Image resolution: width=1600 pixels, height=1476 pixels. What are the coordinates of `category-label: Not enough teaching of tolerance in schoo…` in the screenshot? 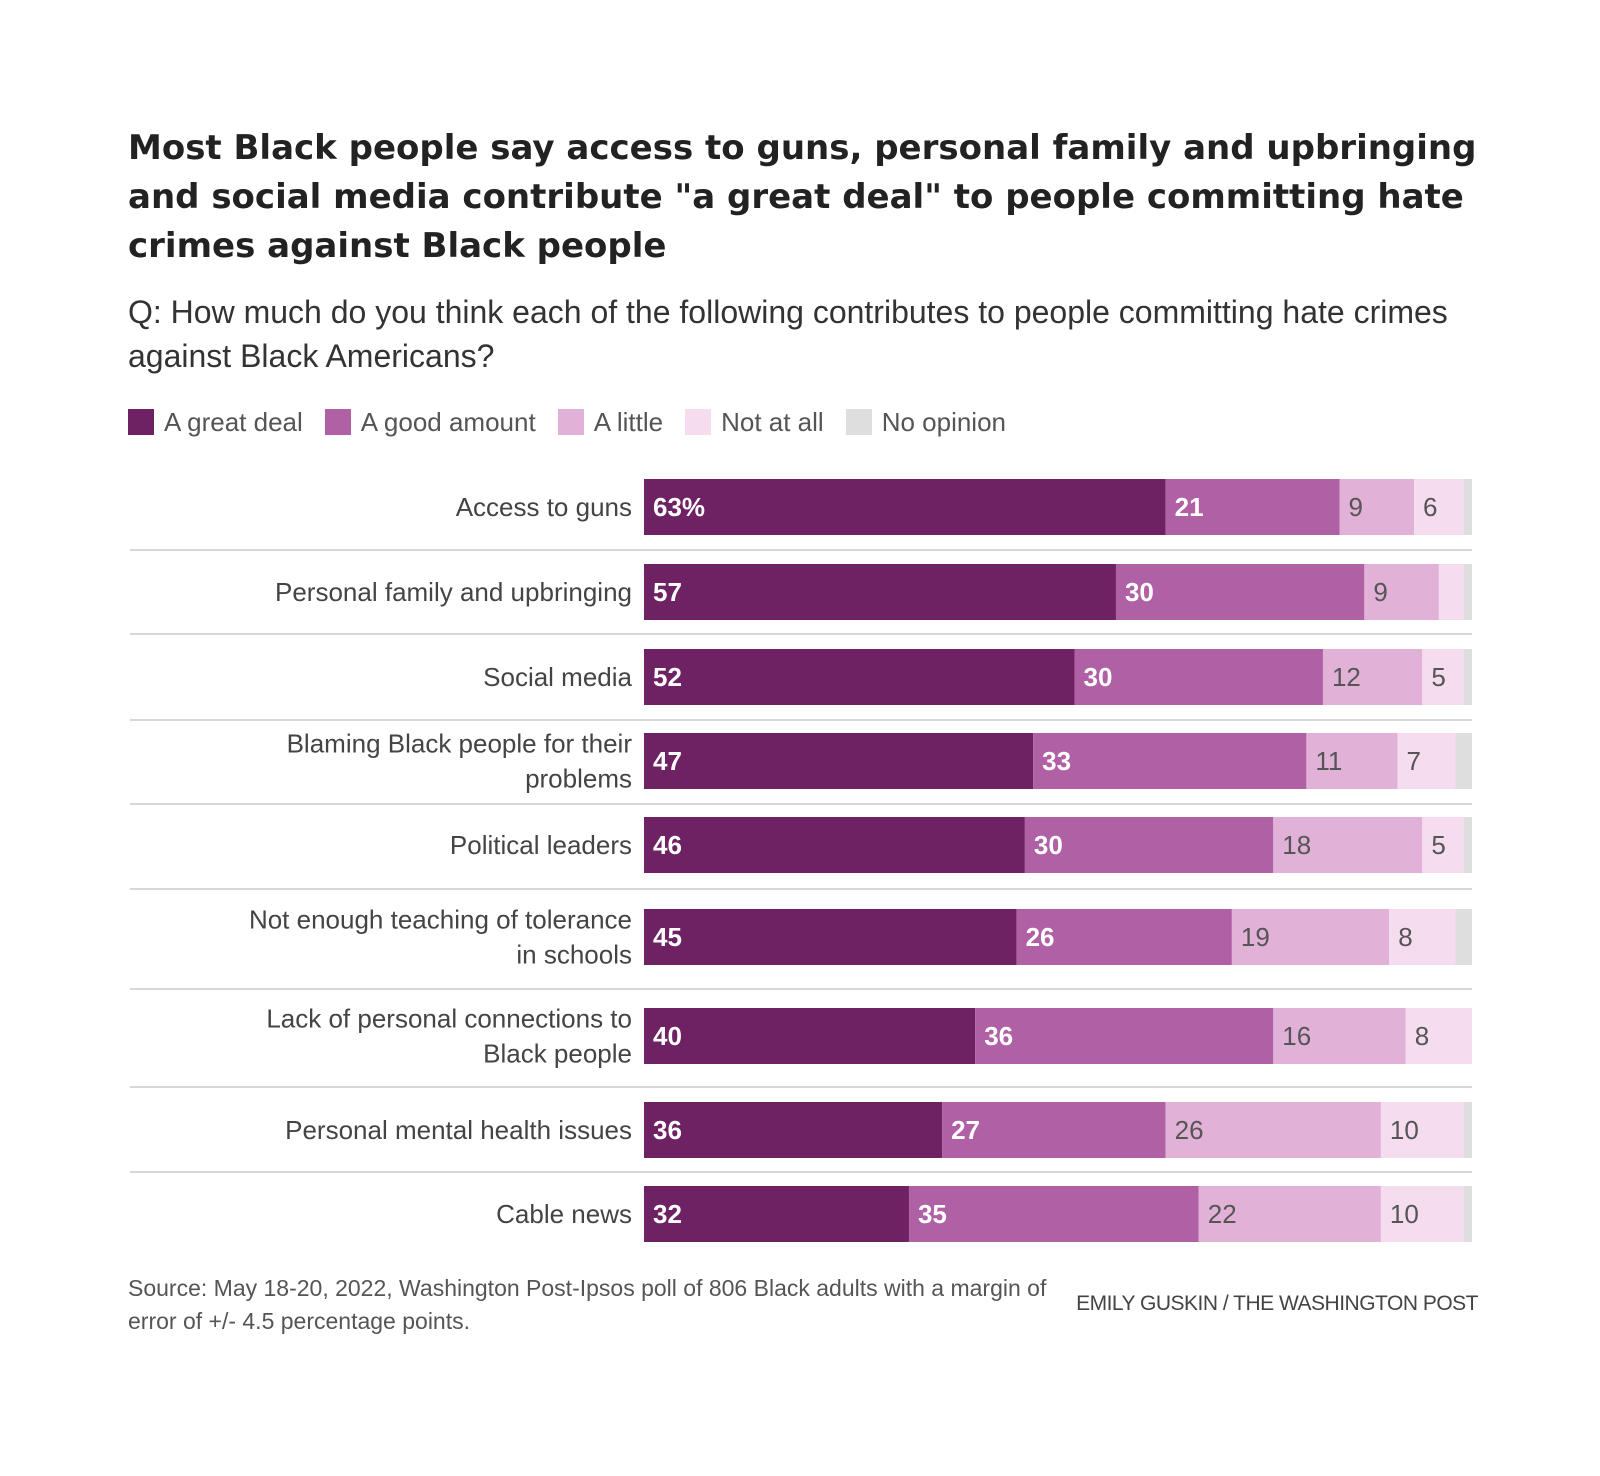 It's located at (440, 937).